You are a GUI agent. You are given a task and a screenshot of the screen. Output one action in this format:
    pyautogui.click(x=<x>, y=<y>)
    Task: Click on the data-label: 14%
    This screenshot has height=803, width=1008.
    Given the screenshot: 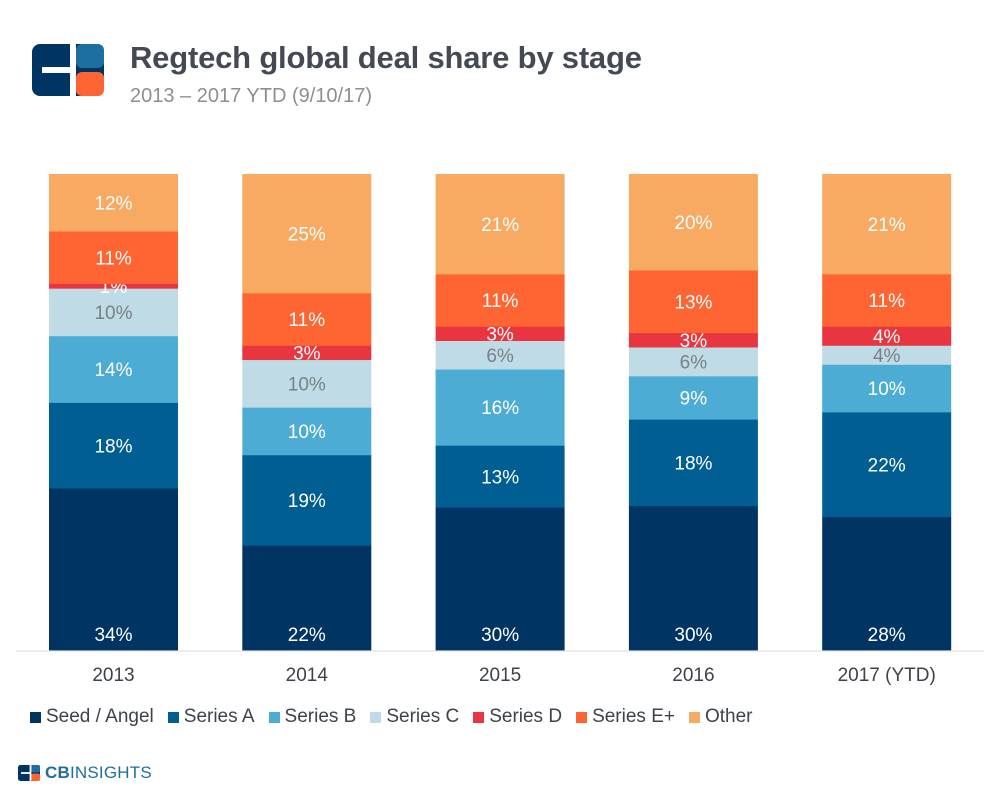 What is the action you would take?
    pyautogui.click(x=113, y=370)
    